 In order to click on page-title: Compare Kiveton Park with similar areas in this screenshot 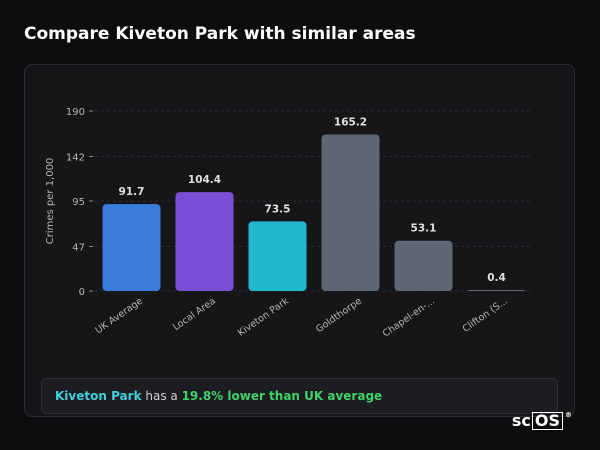, I will do `click(220, 34)`.